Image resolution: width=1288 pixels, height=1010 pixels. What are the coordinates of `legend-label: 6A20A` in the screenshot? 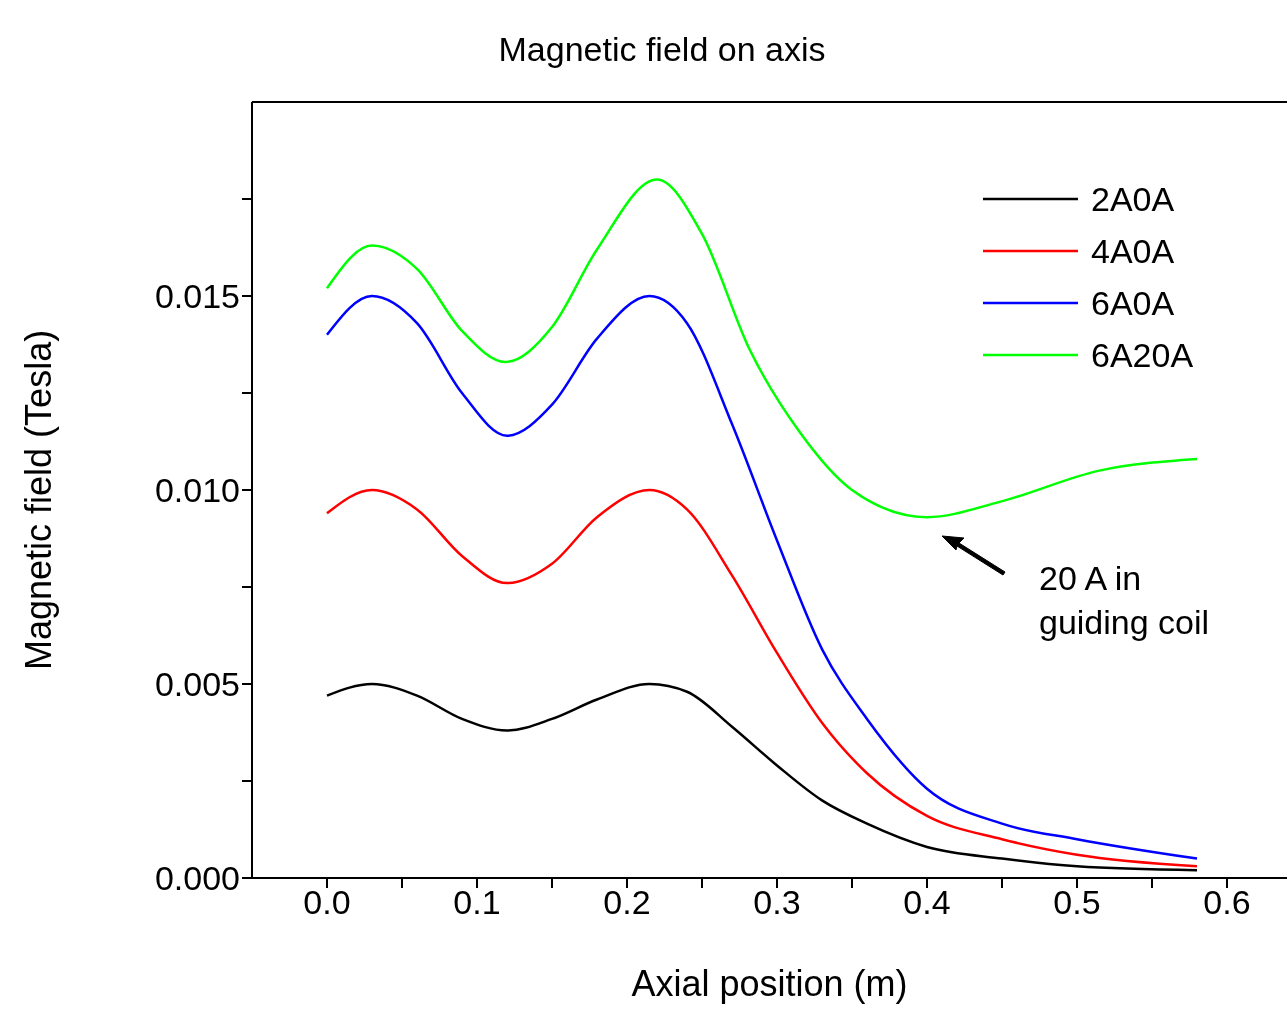 It's located at (1142, 355).